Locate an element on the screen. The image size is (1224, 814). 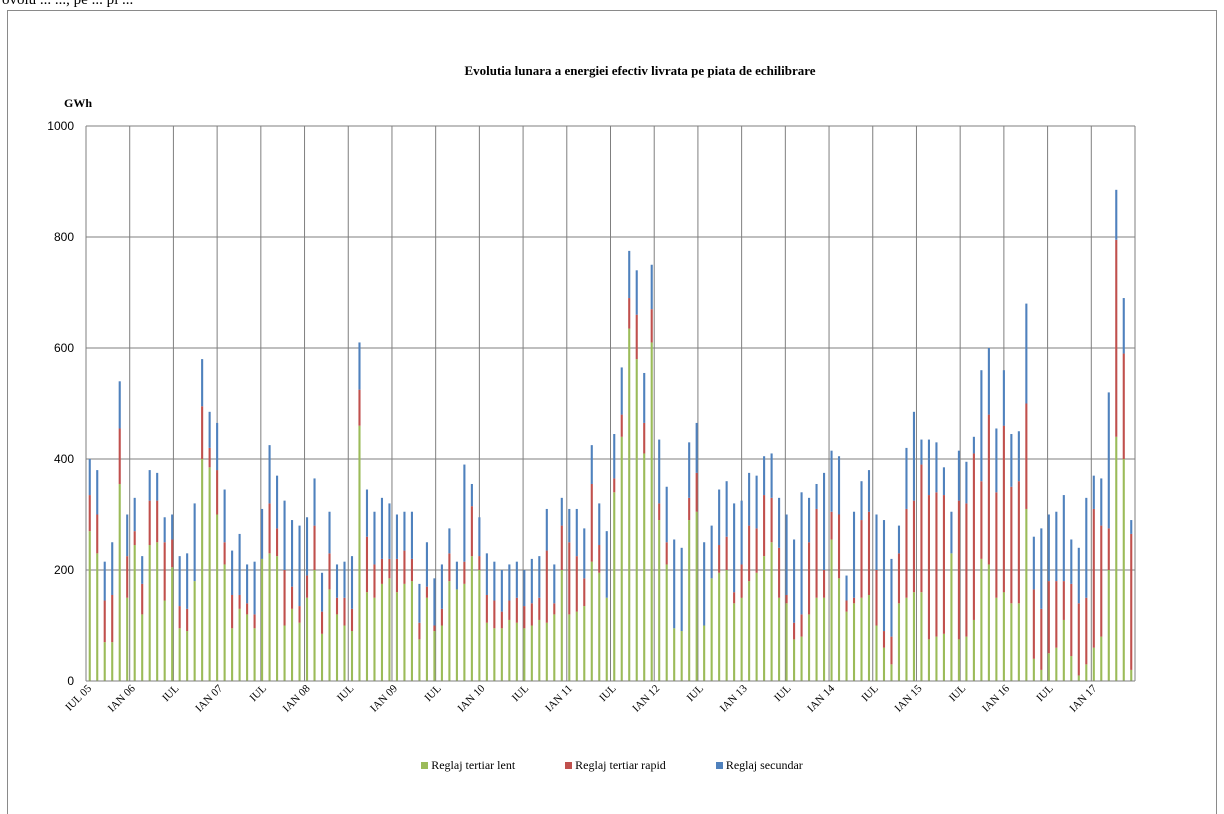
x-tick-label-15: IAN 13 is located at coordinates (734, 698).